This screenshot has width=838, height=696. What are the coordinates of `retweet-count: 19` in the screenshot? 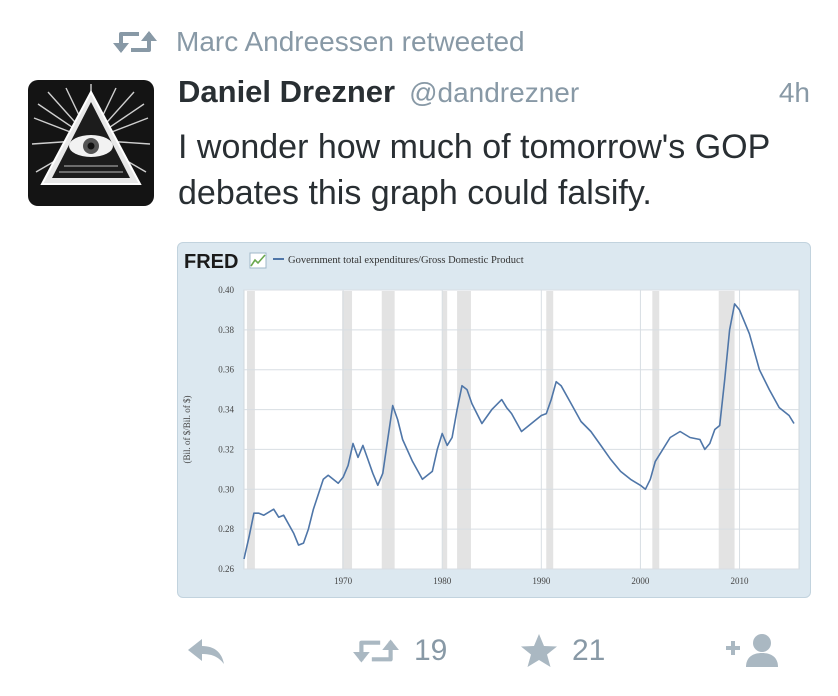 It's located at (431, 650).